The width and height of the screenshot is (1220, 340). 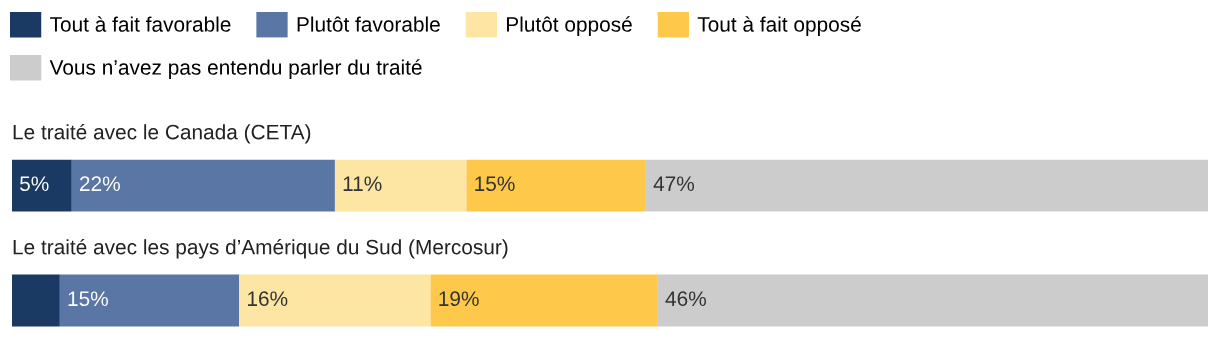 I want to click on y-tick-label: Le traité avec les pays d’Amérique du Sud (Mercosur), so click(x=260, y=248).